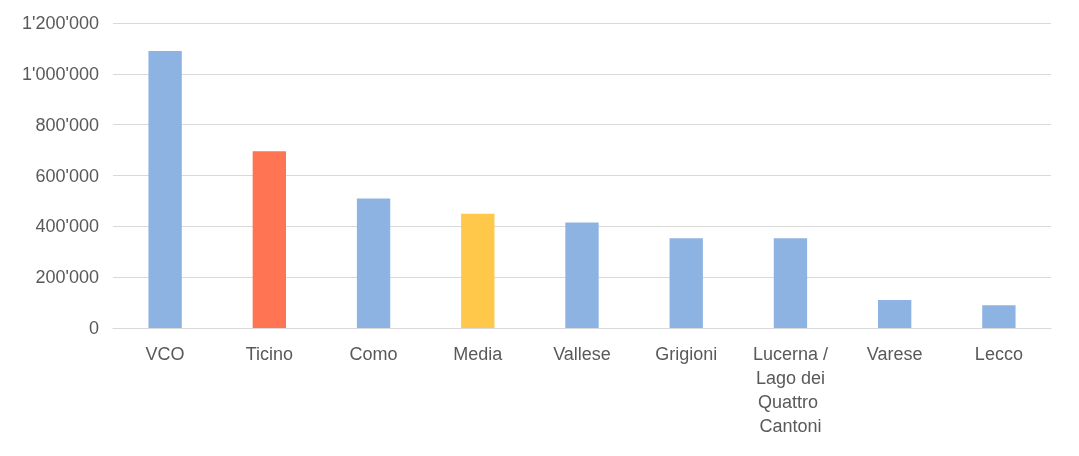  I want to click on x-tick-label: Lecco, so click(998, 354).